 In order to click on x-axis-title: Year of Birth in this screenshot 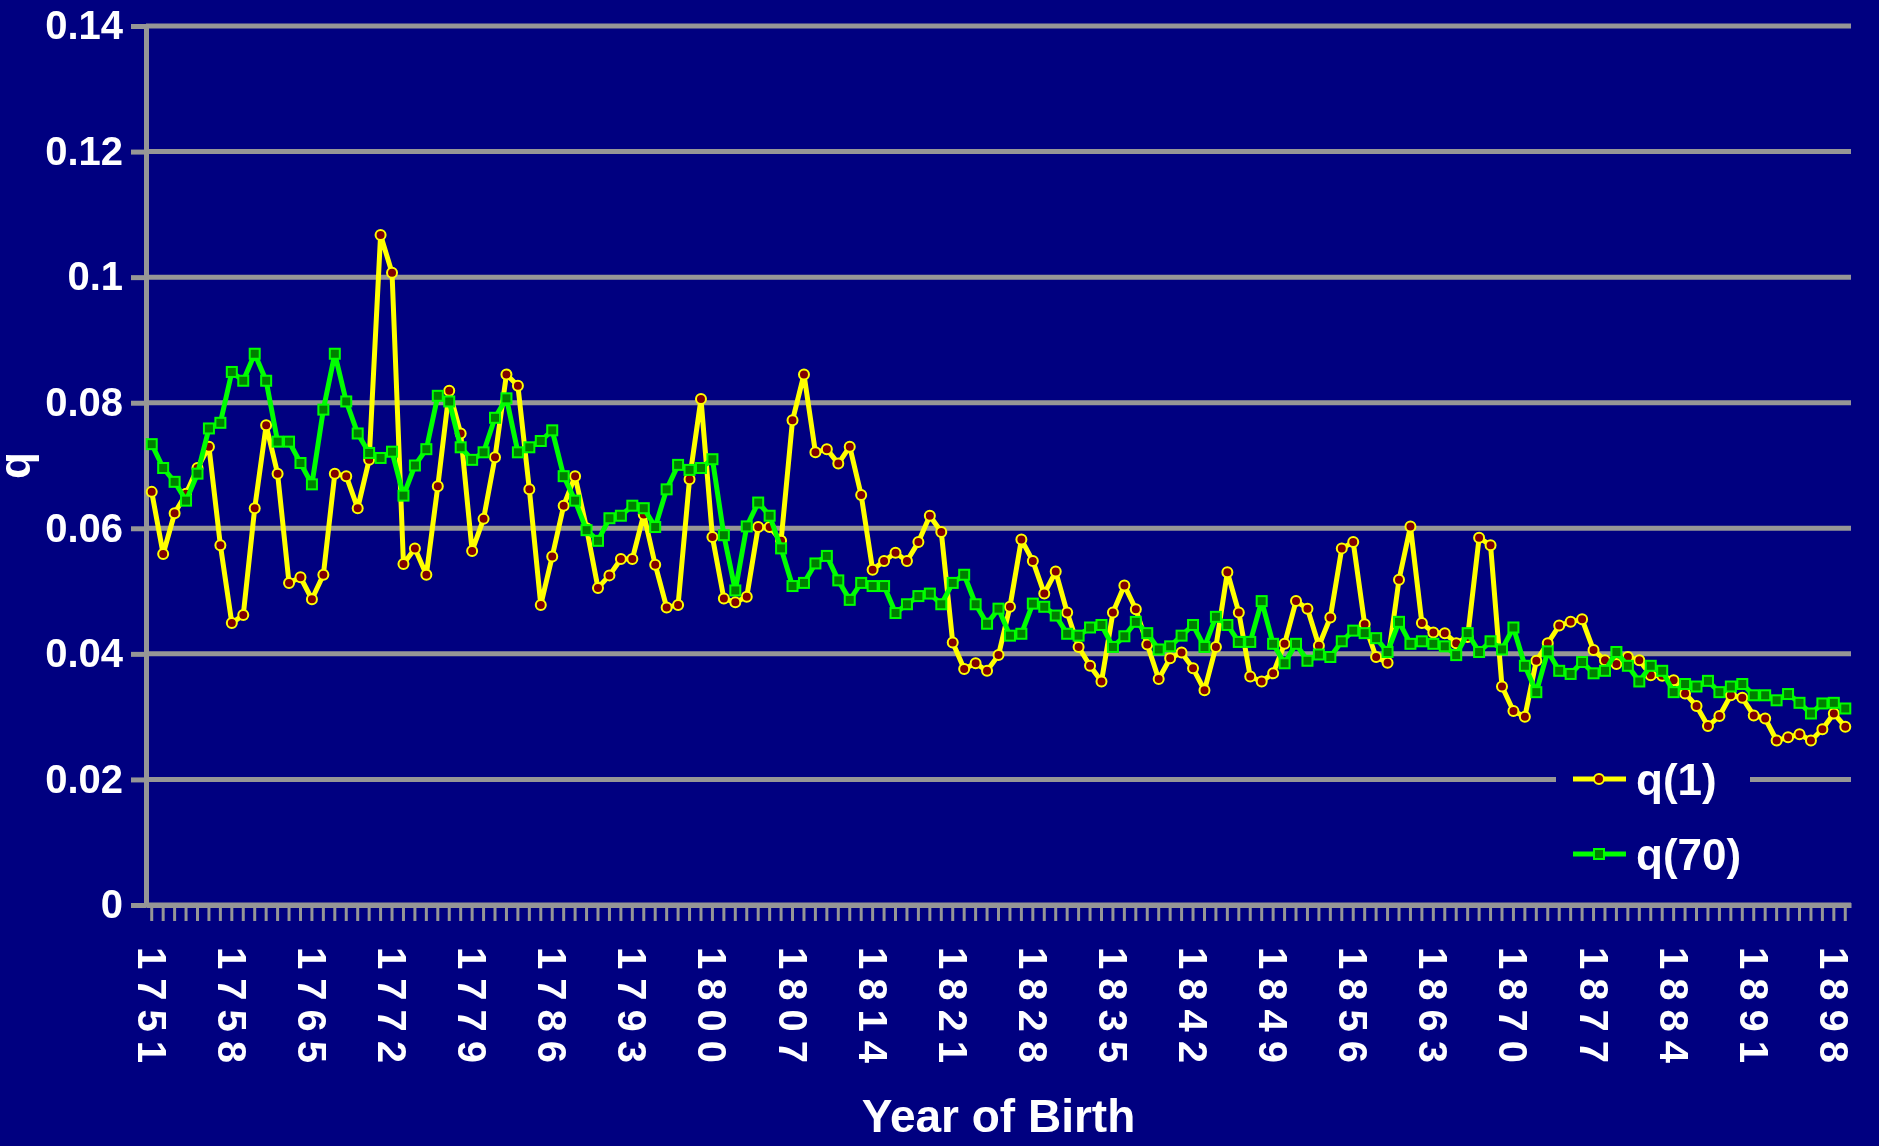, I will do `click(998, 1116)`.